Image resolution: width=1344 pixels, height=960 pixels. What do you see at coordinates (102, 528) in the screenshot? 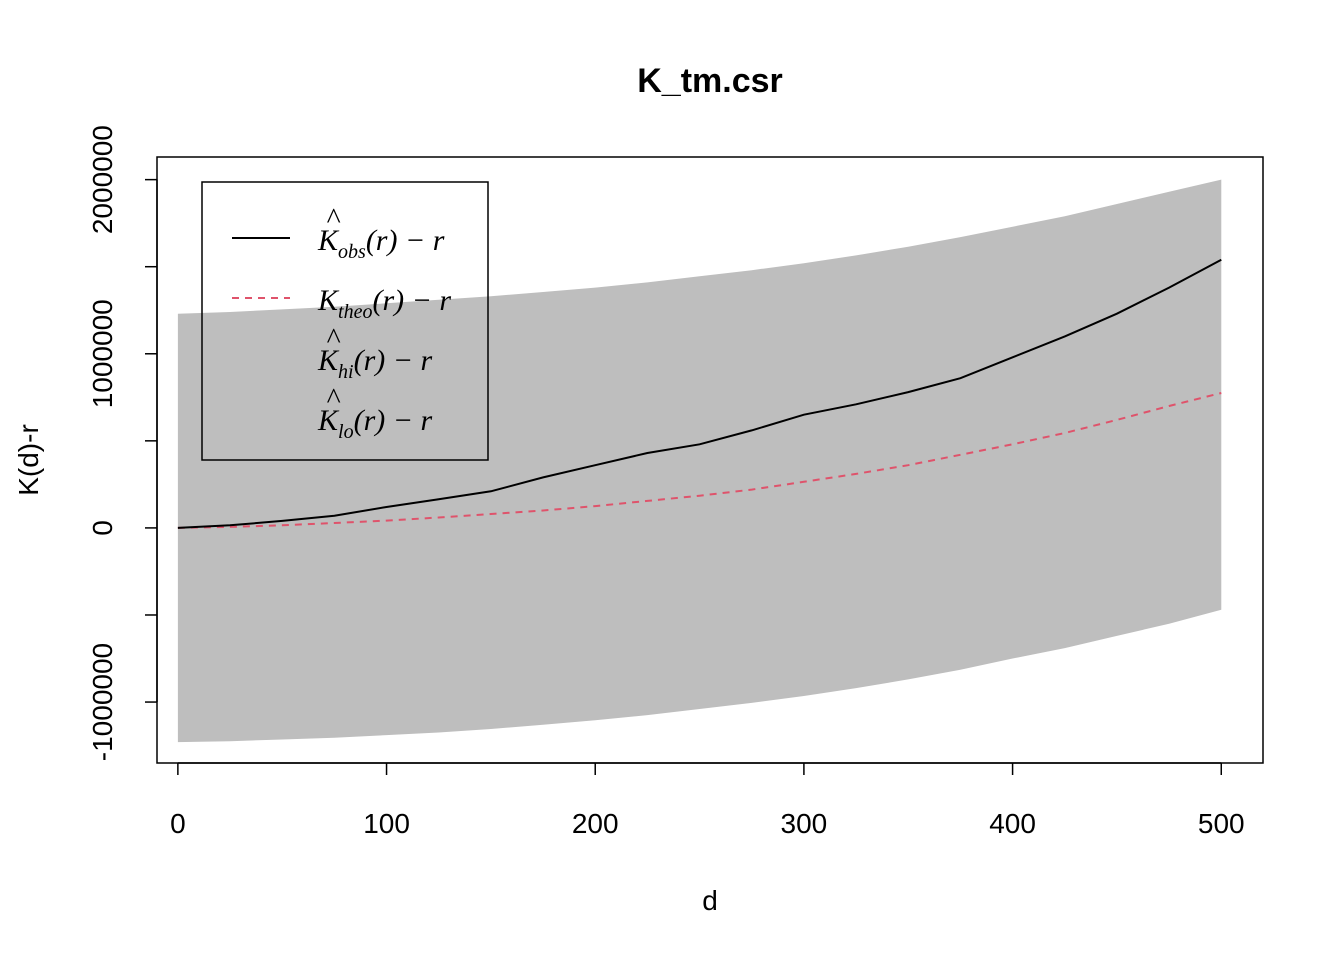
I see `y-tick-label: 0` at bounding box center [102, 528].